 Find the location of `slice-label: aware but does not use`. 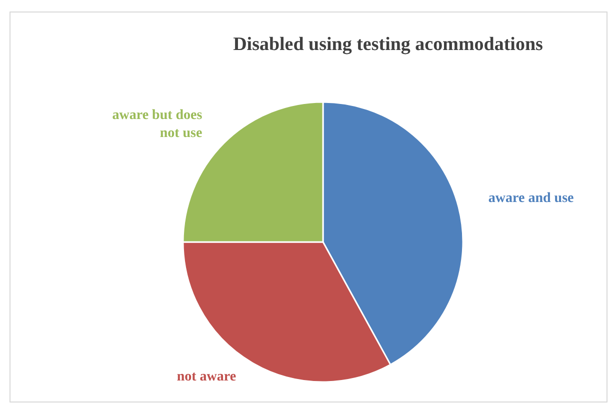

slice-label: aware but does not use is located at coordinates (157, 125).